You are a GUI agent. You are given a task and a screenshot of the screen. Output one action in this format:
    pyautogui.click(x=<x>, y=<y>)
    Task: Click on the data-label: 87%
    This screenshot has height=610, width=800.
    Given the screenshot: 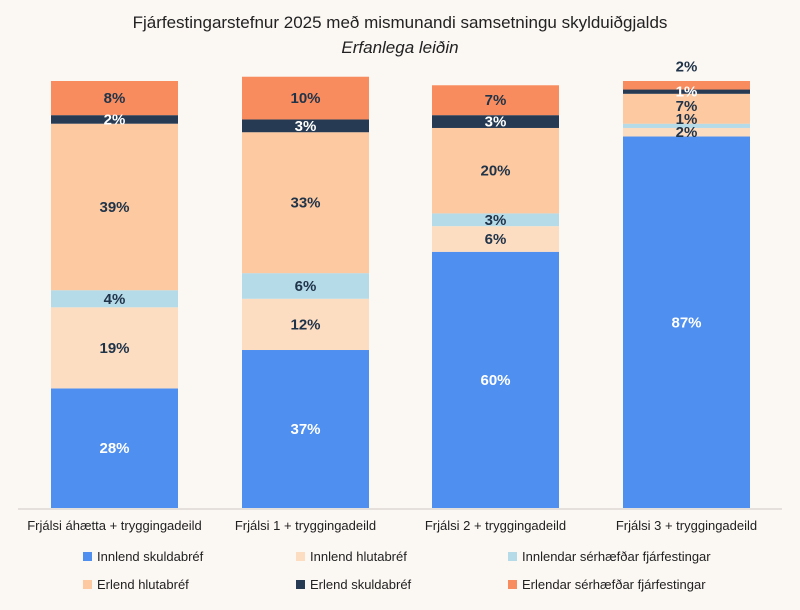 What is the action you would take?
    pyautogui.click(x=686, y=322)
    